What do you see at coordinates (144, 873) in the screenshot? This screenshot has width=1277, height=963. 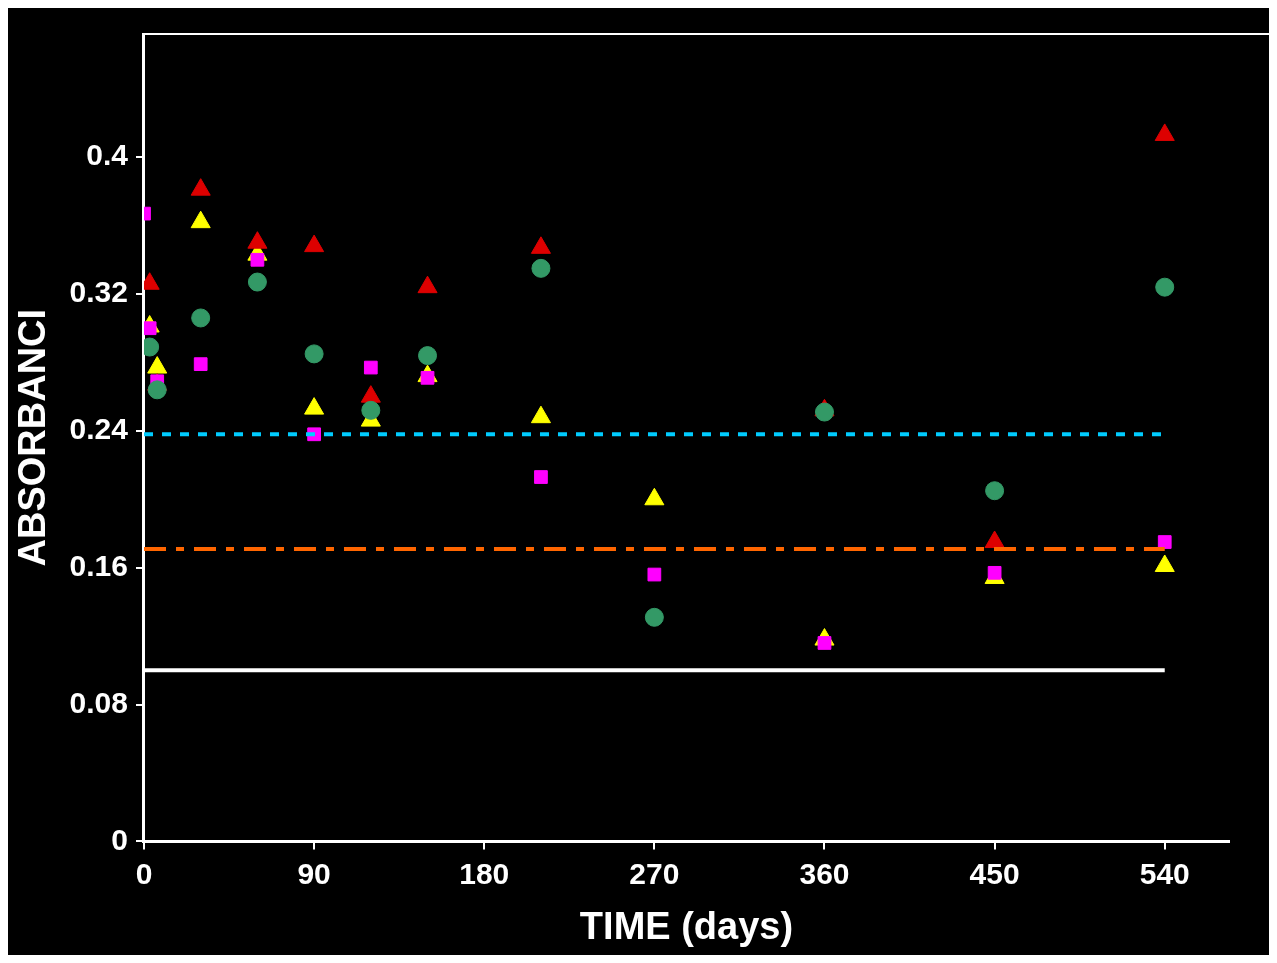 I see `x-tick-label: 0` at bounding box center [144, 873].